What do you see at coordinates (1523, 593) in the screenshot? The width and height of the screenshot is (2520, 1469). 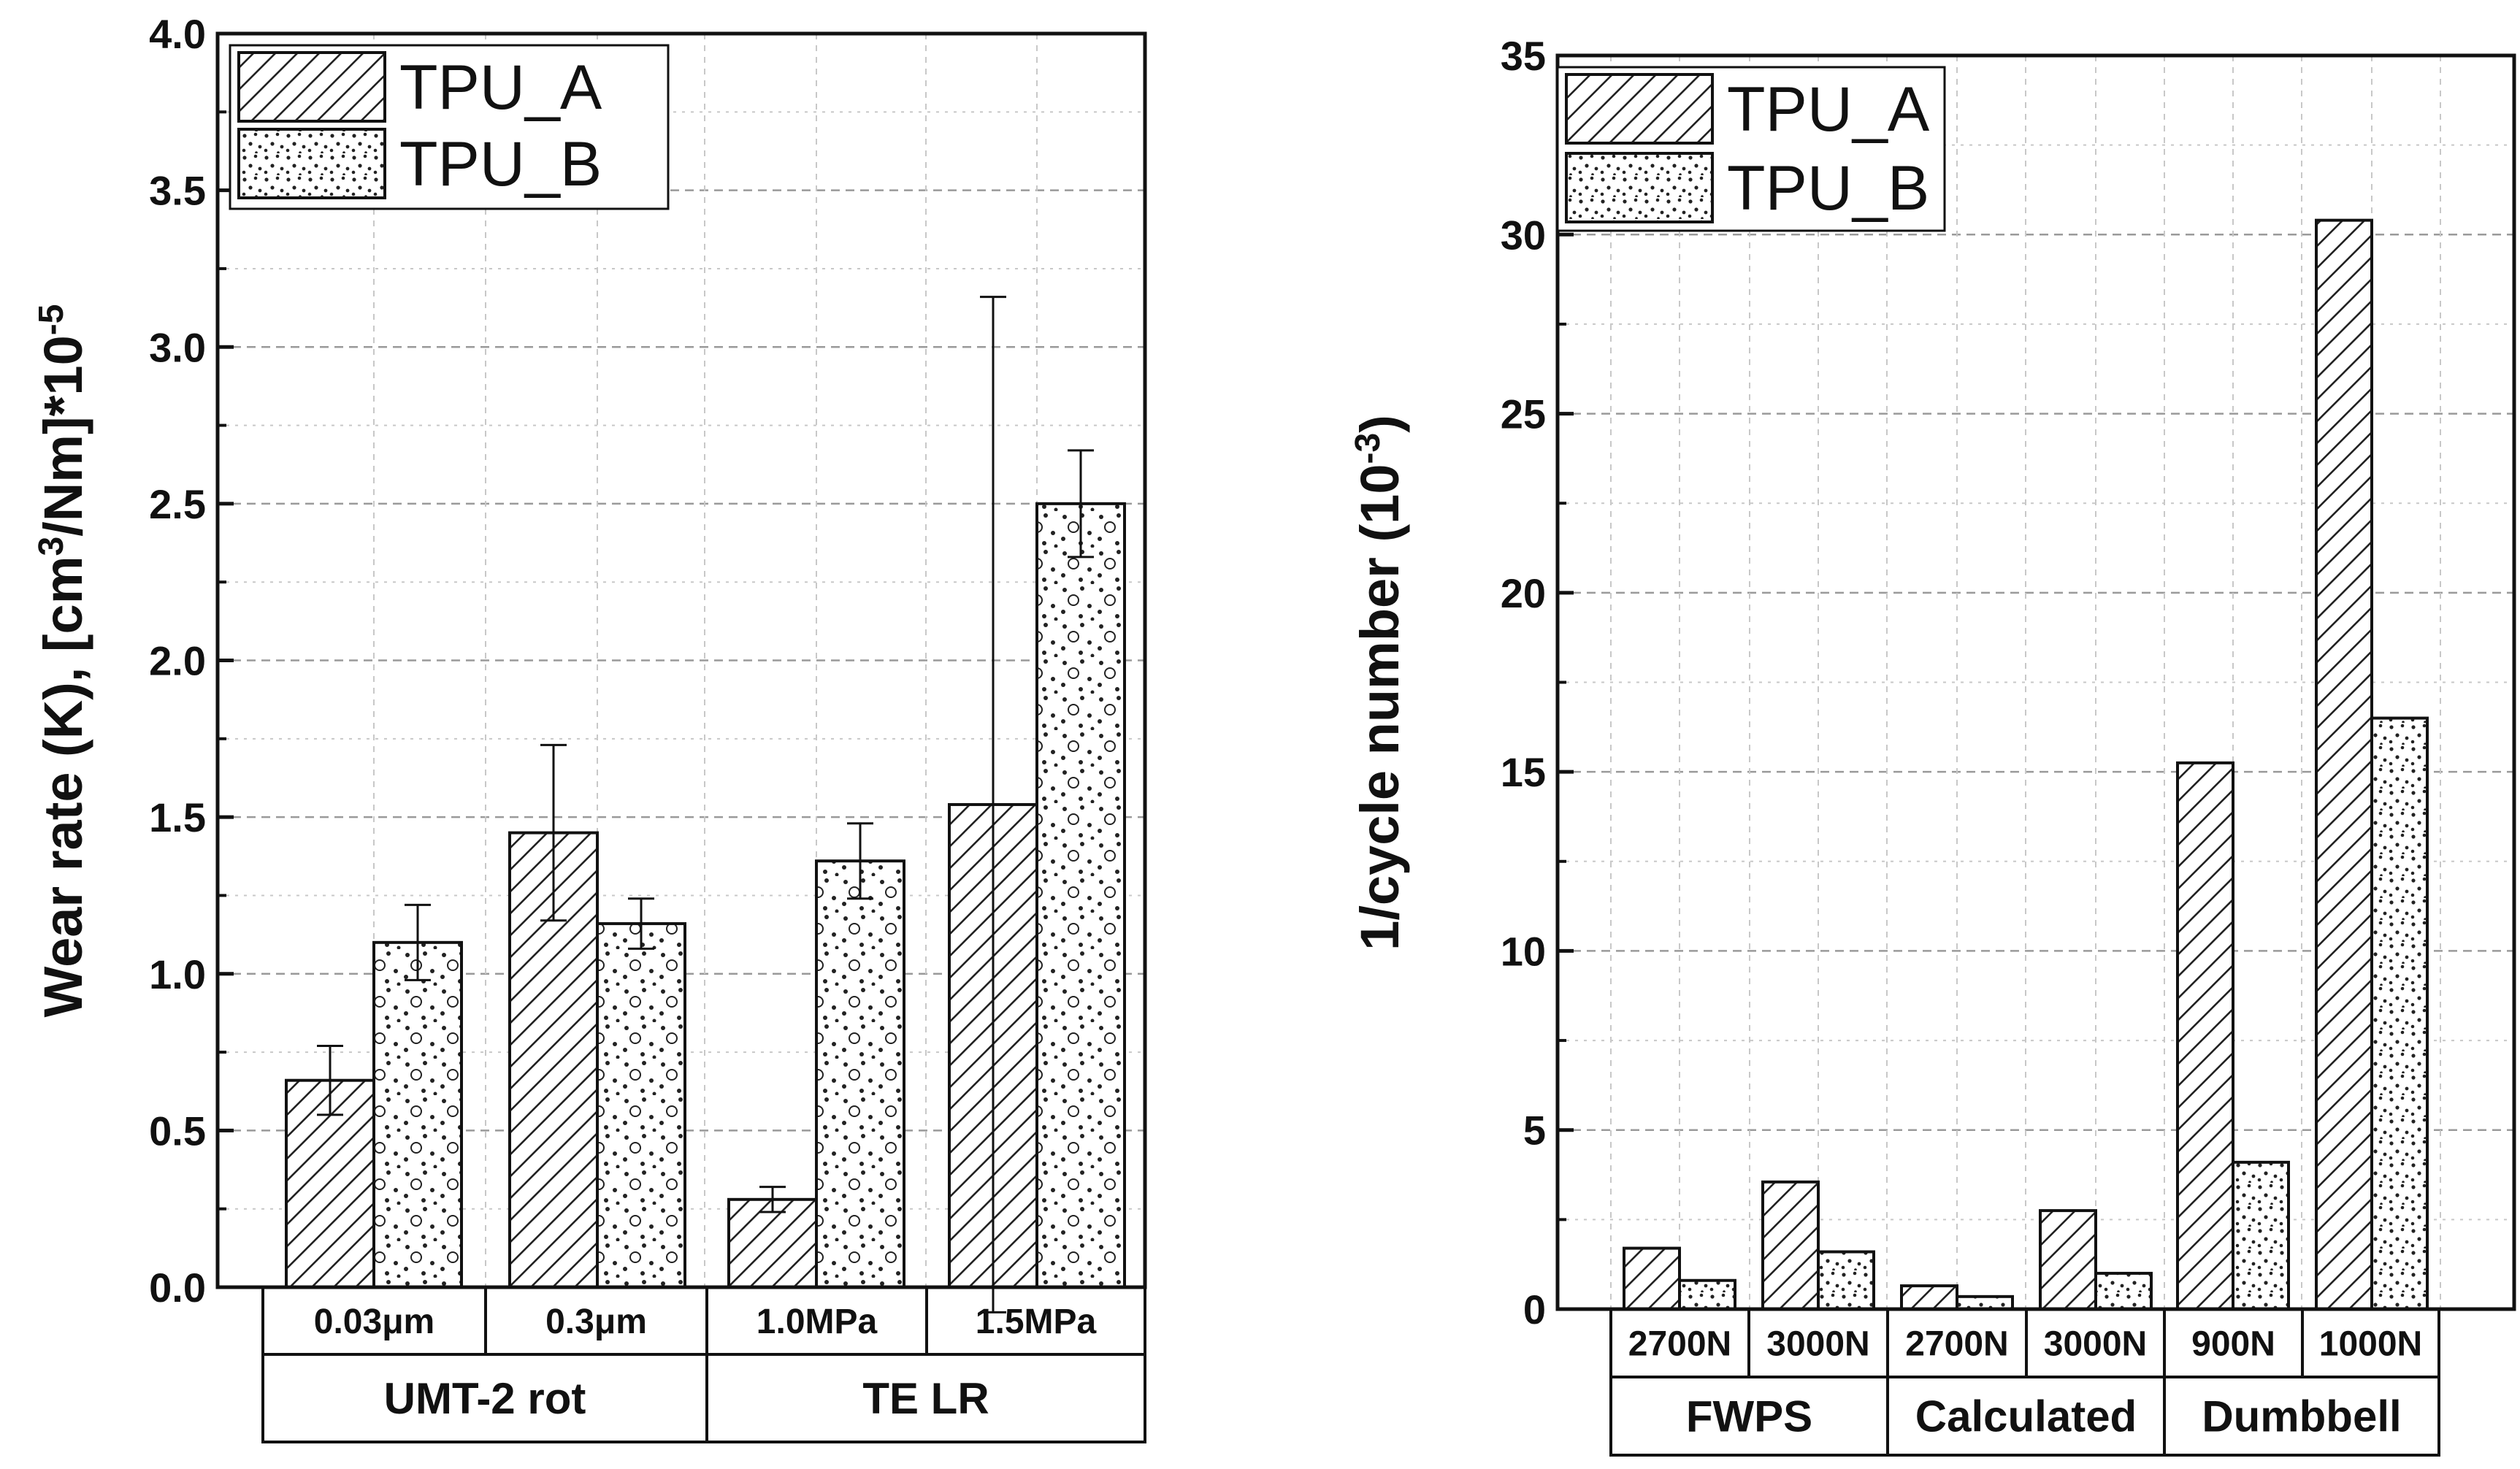 I see `y-tick-label: 20` at bounding box center [1523, 593].